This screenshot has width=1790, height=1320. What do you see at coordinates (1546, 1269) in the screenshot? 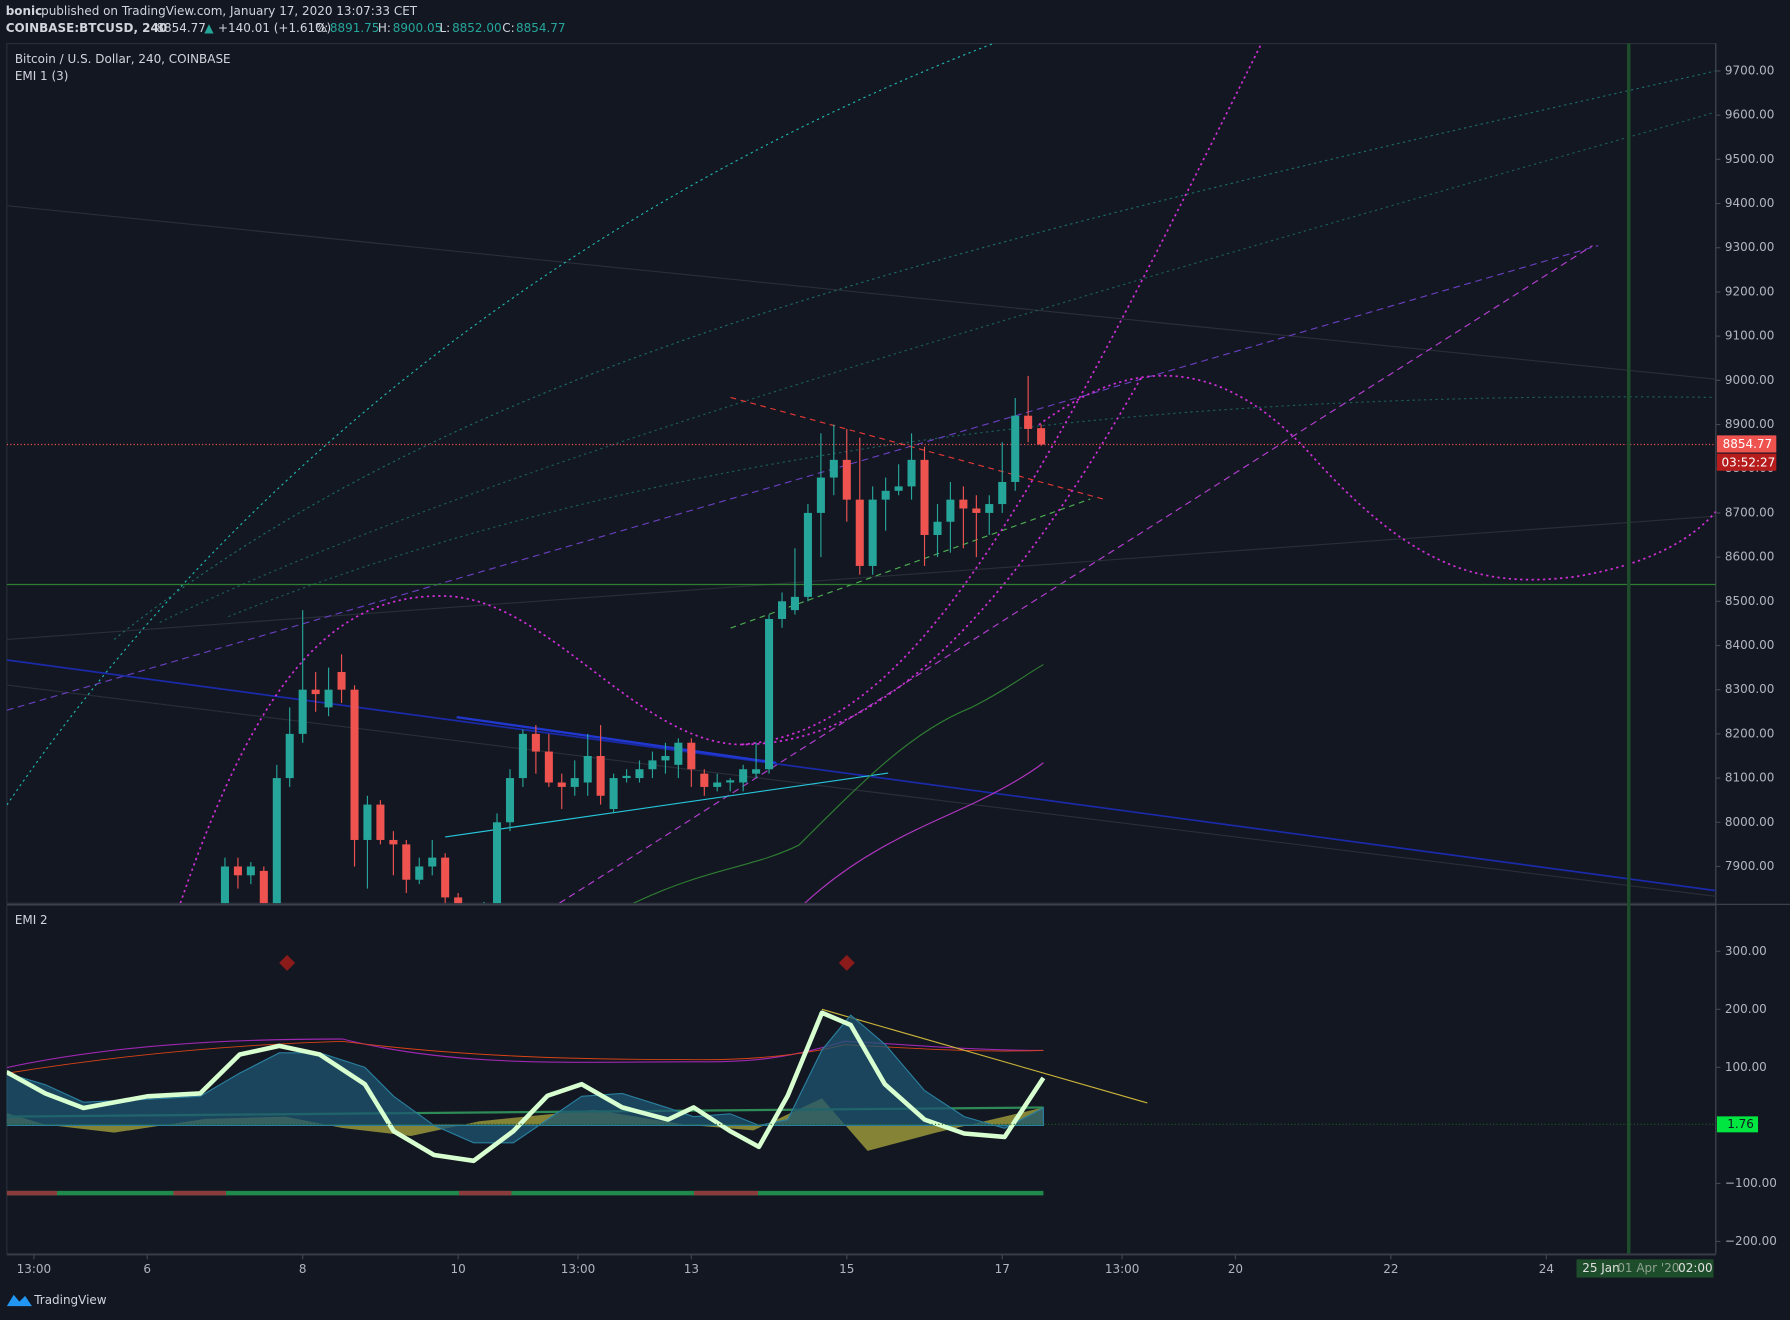
I see `x-tick-label: 24` at bounding box center [1546, 1269].